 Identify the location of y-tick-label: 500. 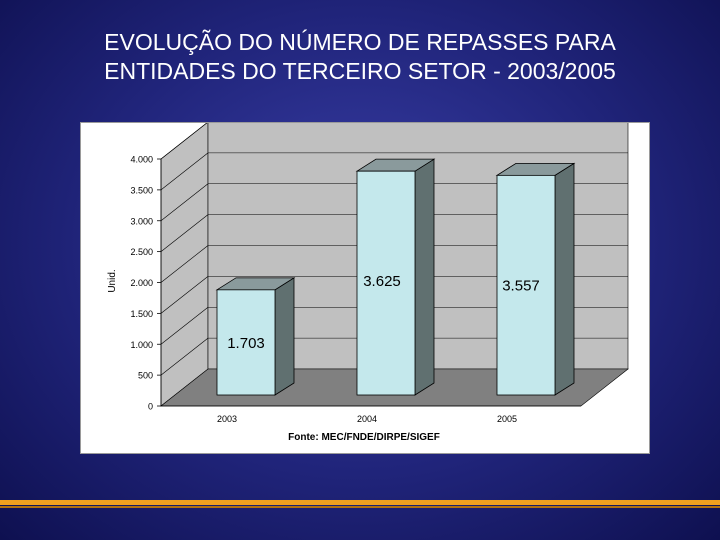
(145, 376).